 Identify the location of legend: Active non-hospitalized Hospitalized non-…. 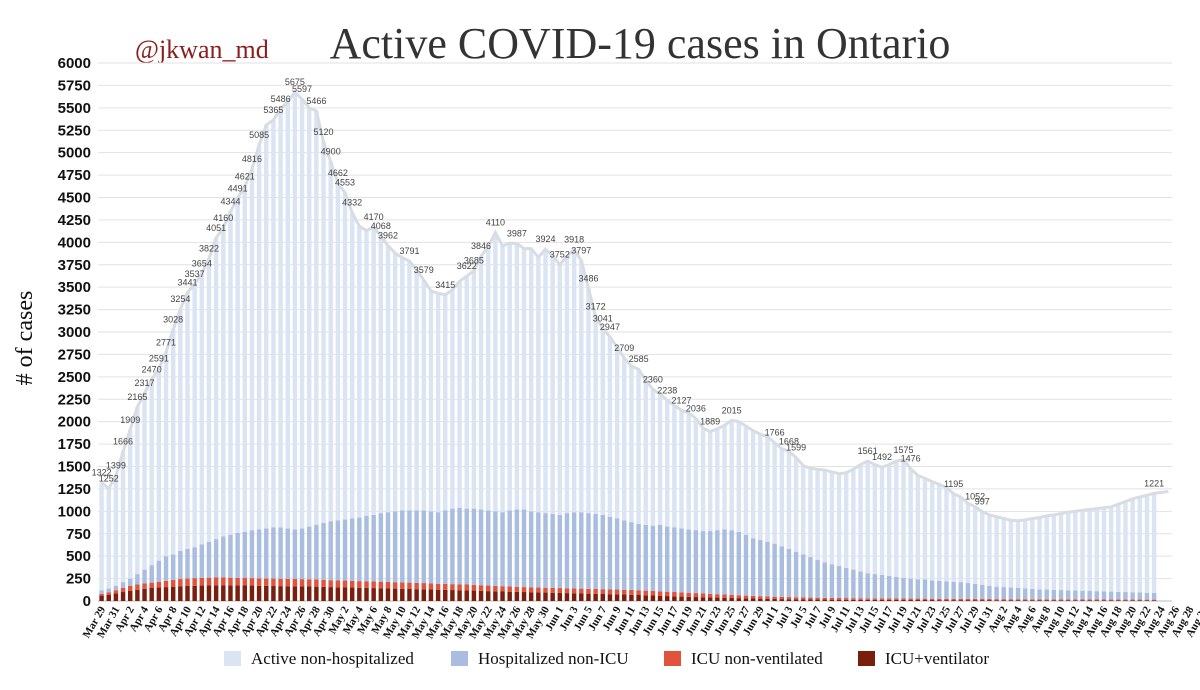
(606, 658).